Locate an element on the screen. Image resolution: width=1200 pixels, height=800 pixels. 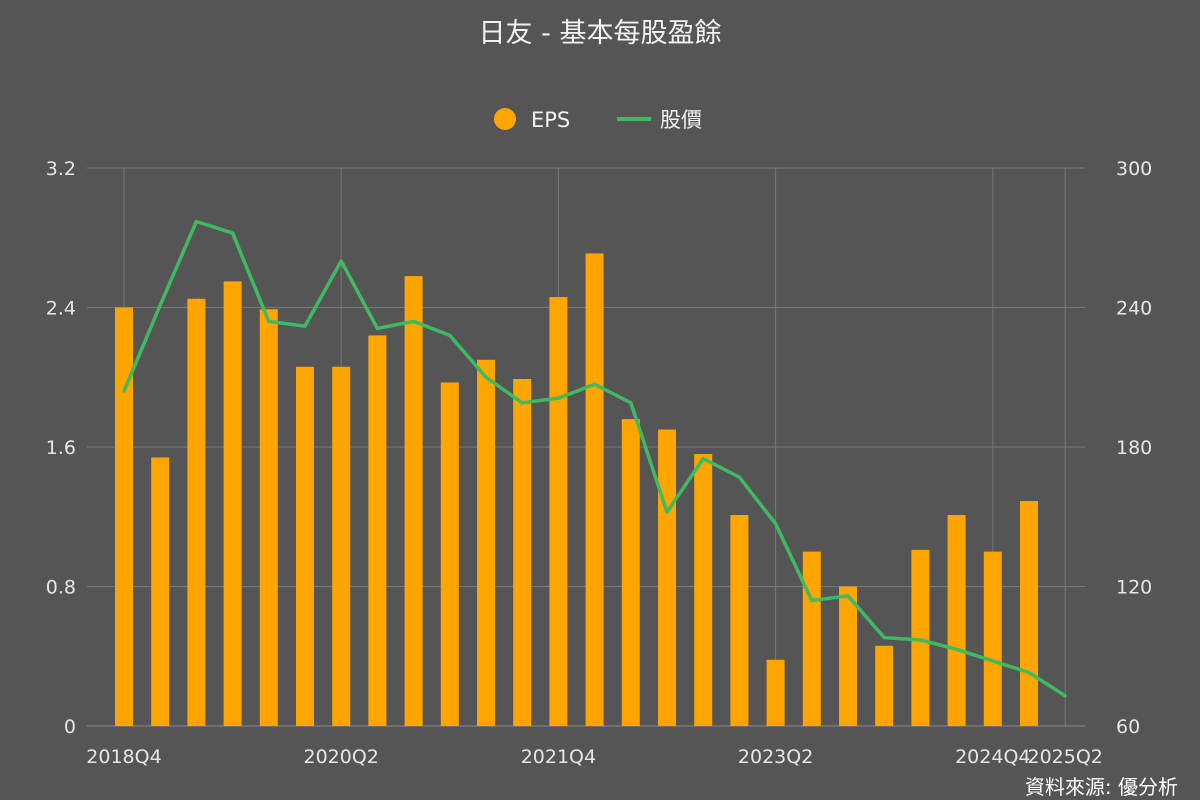
eps-bar-2025Q1 is located at coordinates (1029, 613).